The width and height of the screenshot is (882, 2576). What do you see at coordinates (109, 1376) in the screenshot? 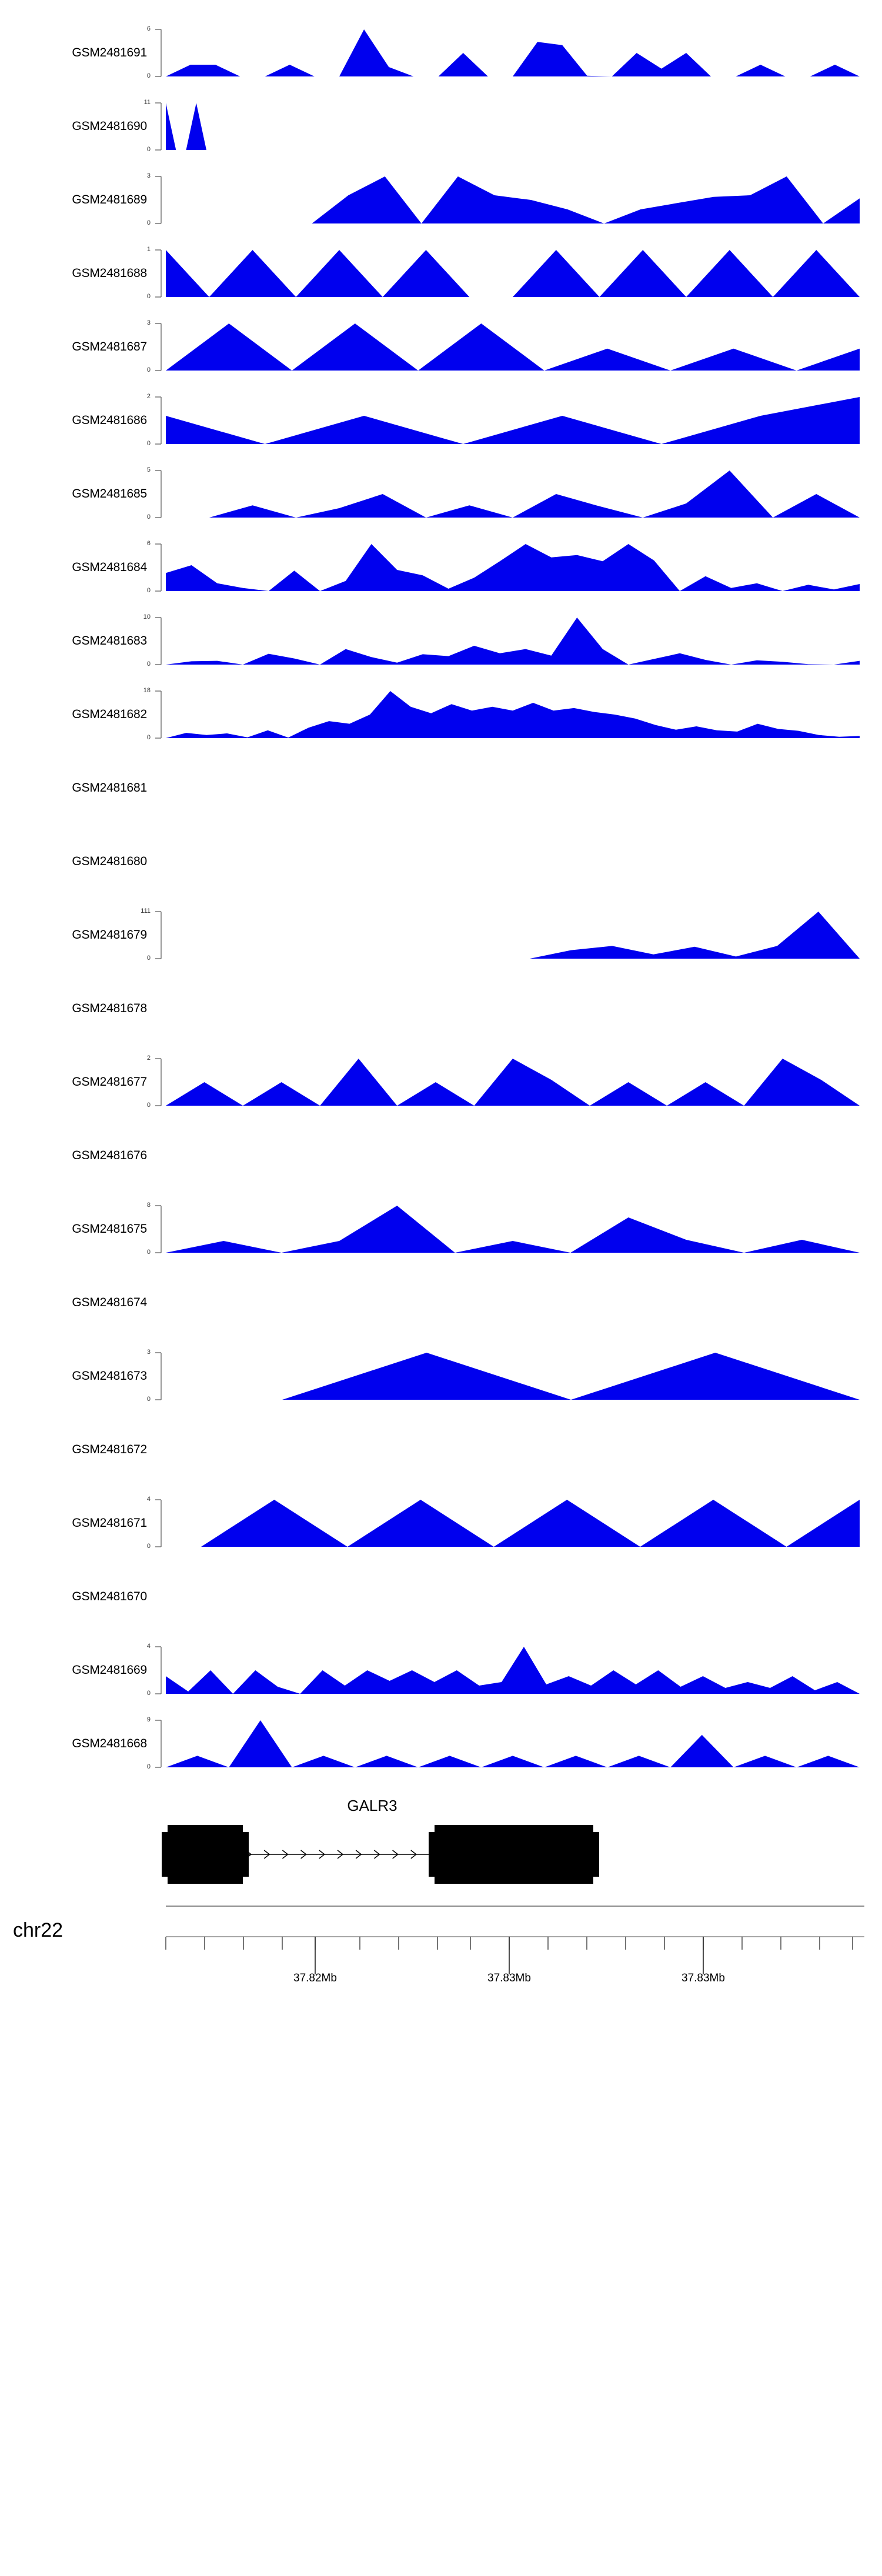
I see `track-label-gsm2481673: GSM2481673` at bounding box center [109, 1376].